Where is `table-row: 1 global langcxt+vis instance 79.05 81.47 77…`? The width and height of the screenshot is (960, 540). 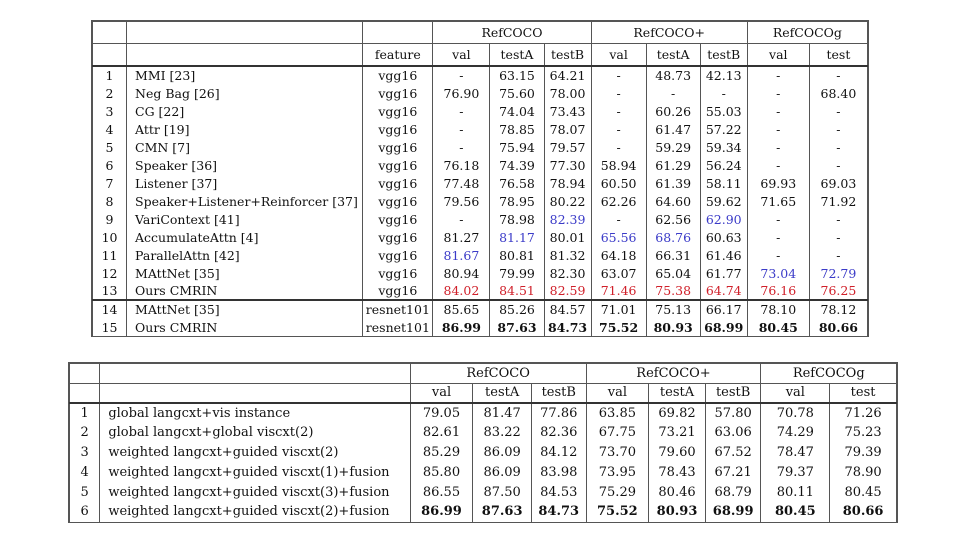 table-row: 1 global langcxt+vis instance 79.05 81.47 77… is located at coordinates (482, 412).